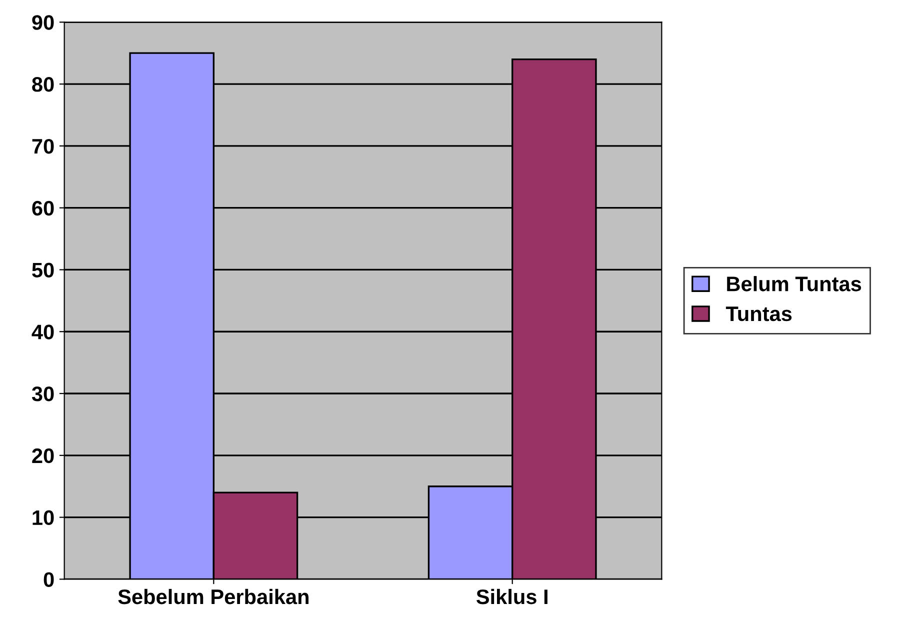 This screenshot has width=919, height=633. Describe the element at coordinates (43, 84) in the screenshot. I see `y-tick-label: 80` at that location.